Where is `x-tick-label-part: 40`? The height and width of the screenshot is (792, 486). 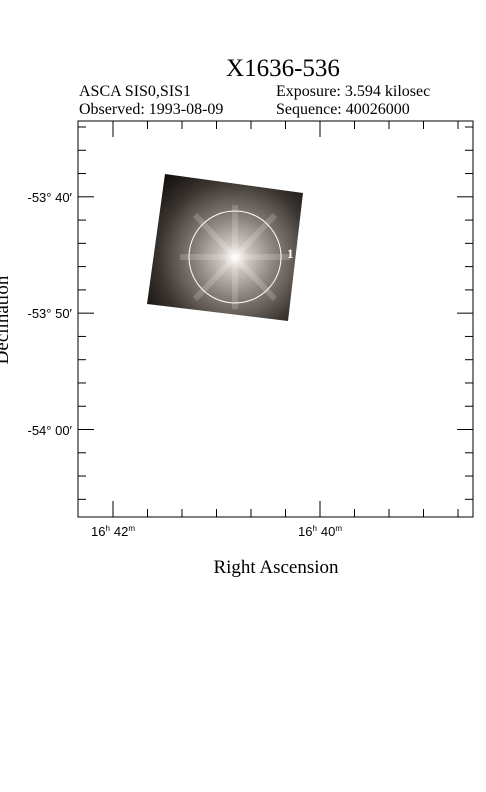
x-tick-label-part: 40 is located at coordinates (328, 531).